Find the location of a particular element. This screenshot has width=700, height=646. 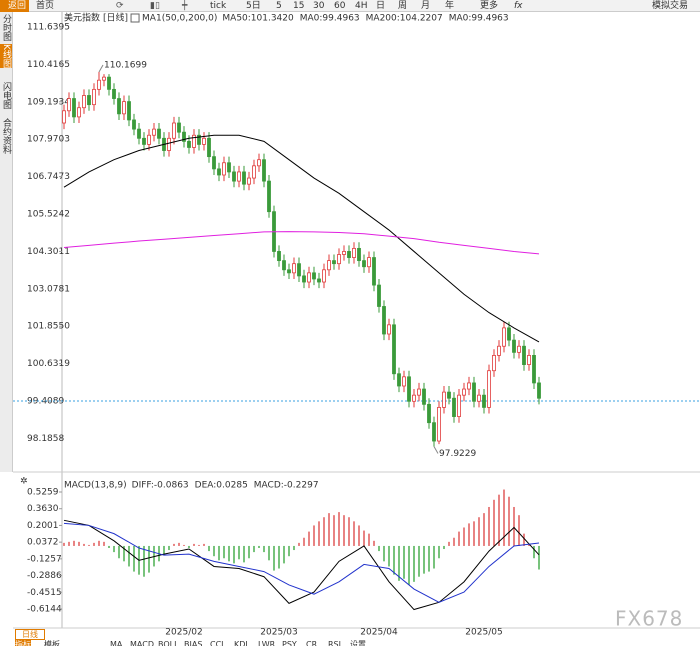

period-button: 5日 is located at coordinates (253, 6).